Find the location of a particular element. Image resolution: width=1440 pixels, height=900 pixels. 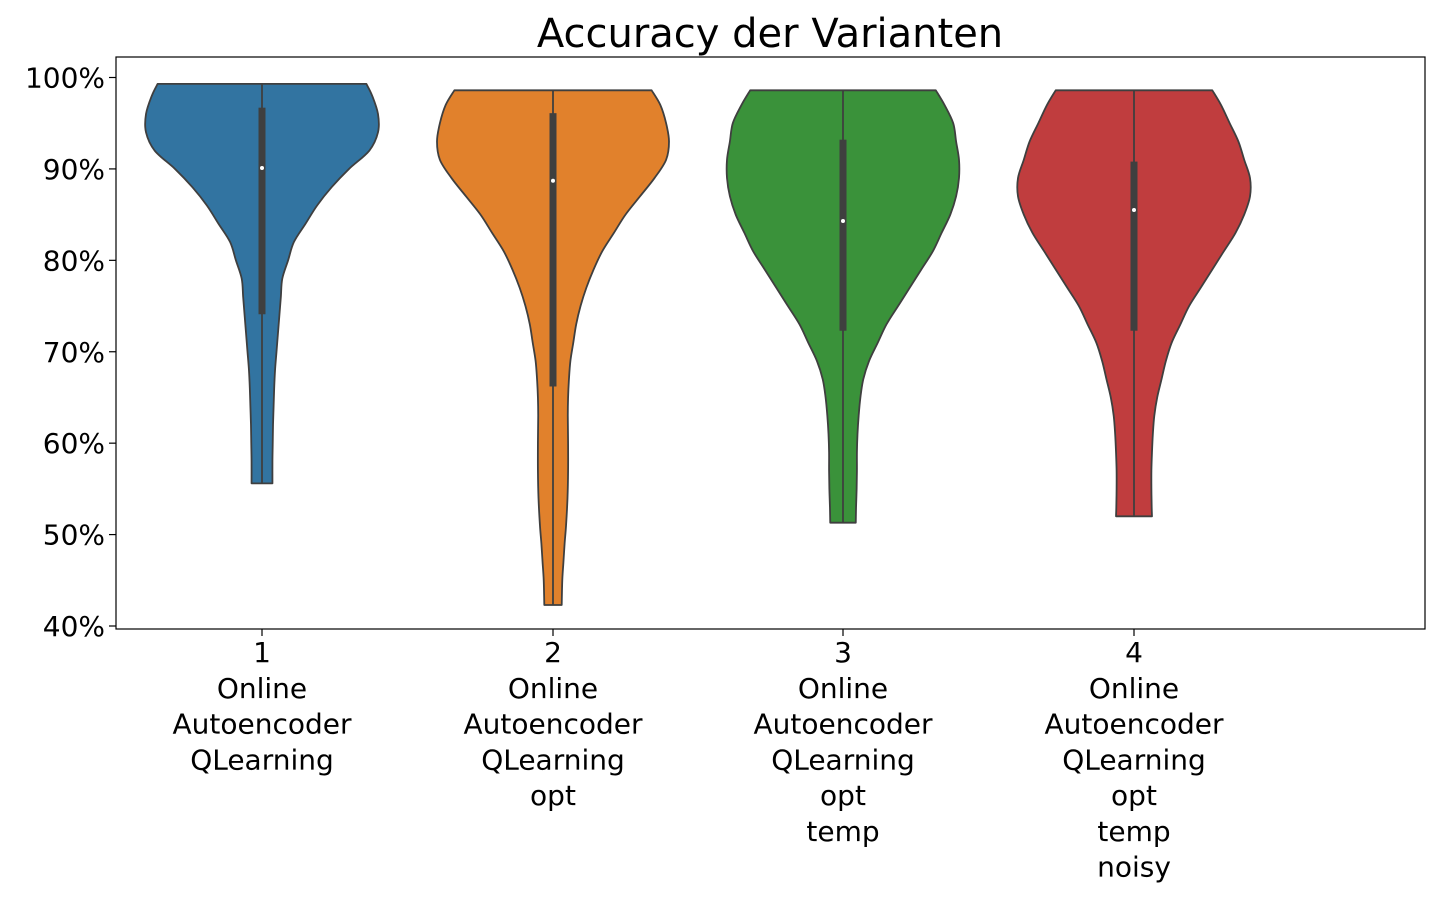

y-tick-label: 60% is located at coordinates (74, 443).